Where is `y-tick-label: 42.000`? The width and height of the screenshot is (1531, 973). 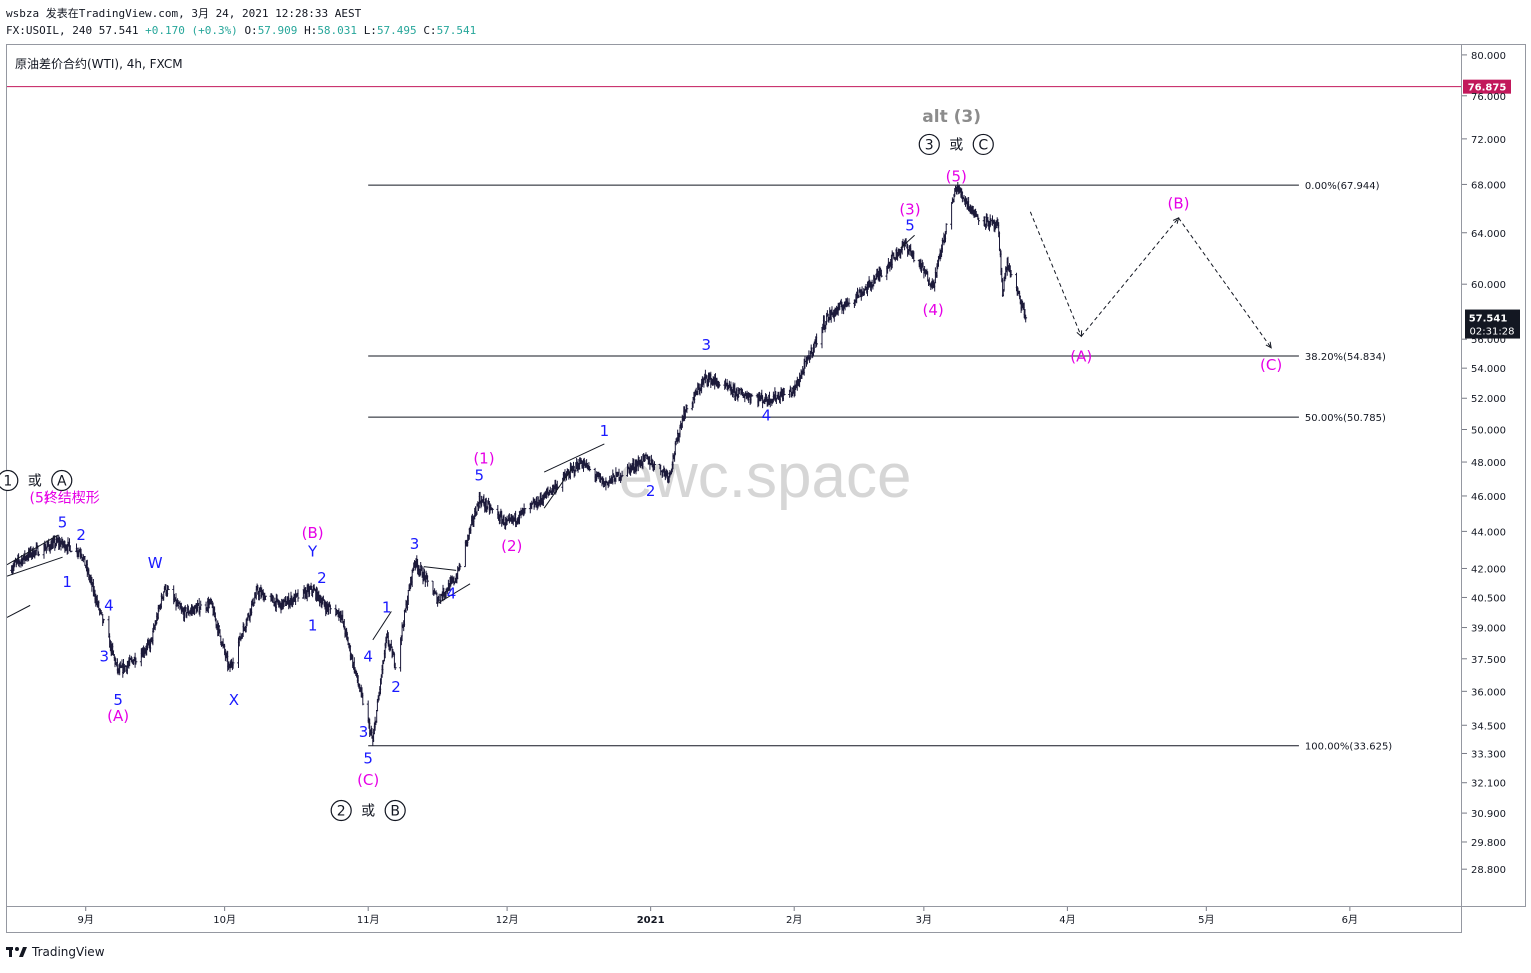
y-tick-label: 42.000 is located at coordinates (1488, 569).